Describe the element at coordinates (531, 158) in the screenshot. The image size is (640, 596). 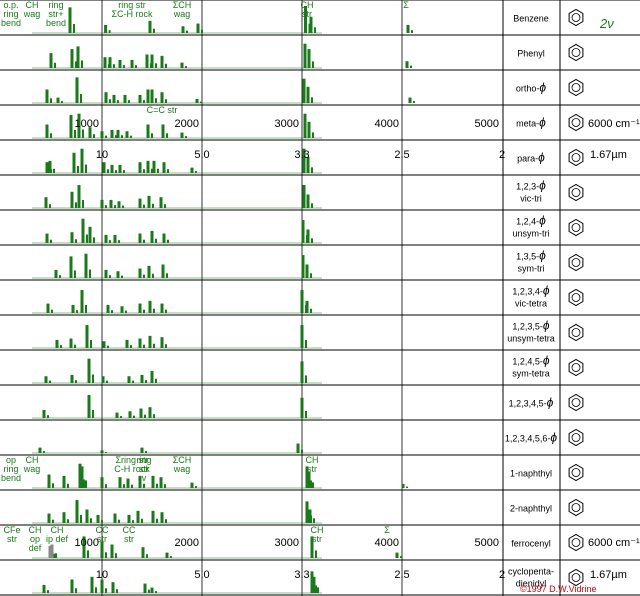
I see `row-label: para-ϕ` at that location.